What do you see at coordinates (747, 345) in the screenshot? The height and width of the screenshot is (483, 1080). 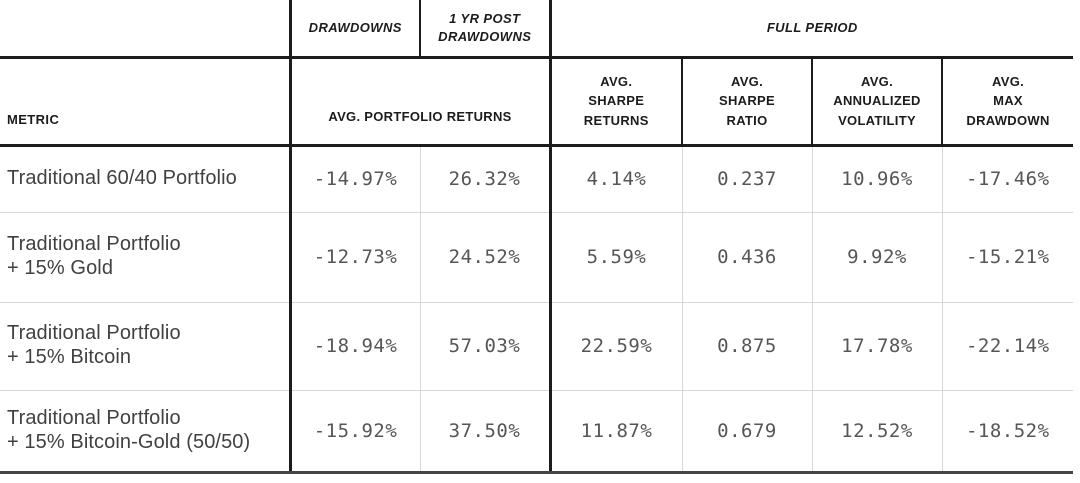 I see `value-cell: 0.875` at bounding box center [747, 345].